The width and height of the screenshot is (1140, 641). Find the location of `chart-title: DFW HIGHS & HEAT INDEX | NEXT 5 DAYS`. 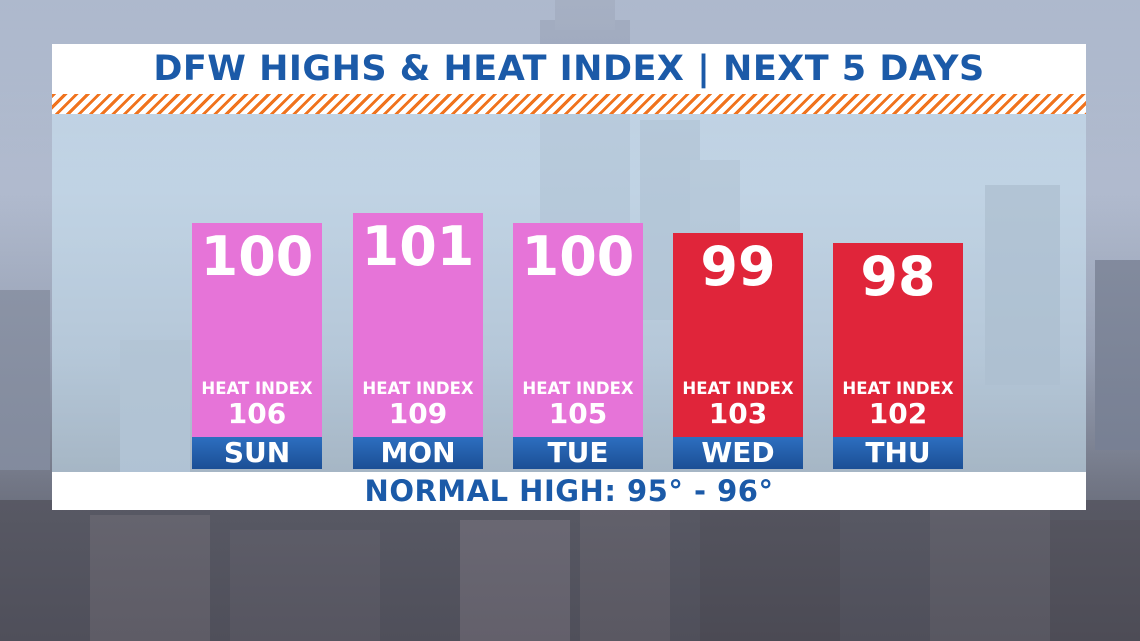

chart-title: DFW HIGHS & HEAT INDEX | NEXT 5 DAYS is located at coordinates (569, 69).